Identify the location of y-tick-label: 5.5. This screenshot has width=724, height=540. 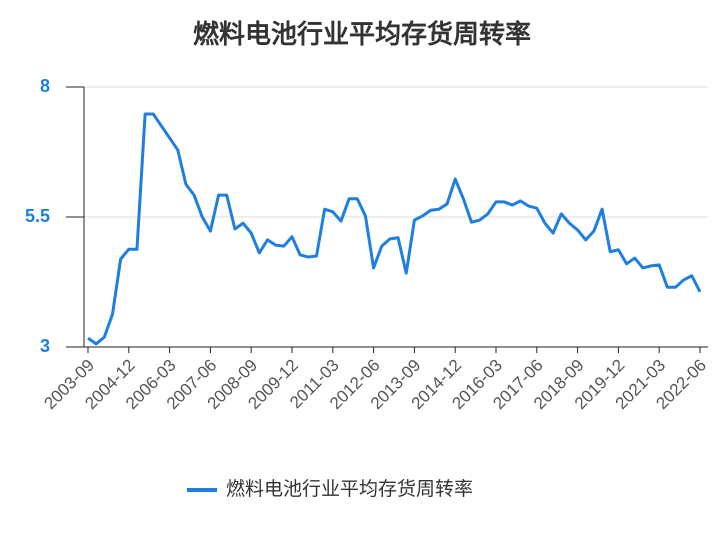
(37, 216).